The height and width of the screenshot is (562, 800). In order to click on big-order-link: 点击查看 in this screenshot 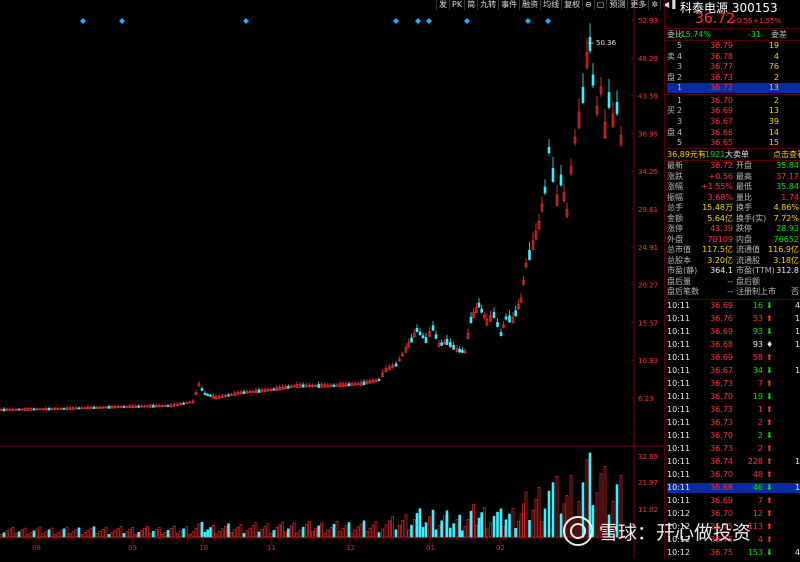, I will do `click(786, 154)`.